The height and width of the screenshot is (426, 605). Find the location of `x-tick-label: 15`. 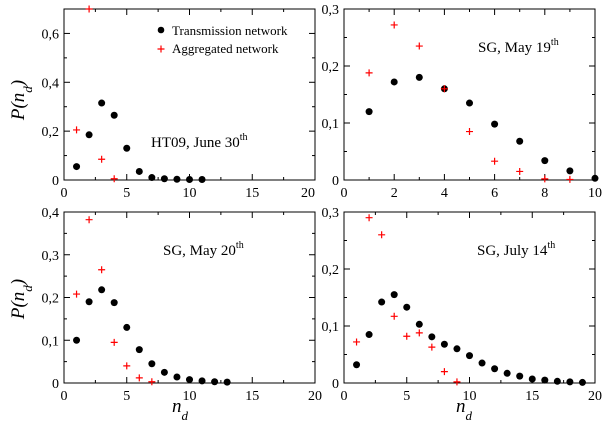

x-tick-label: 15 is located at coordinates (532, 396).